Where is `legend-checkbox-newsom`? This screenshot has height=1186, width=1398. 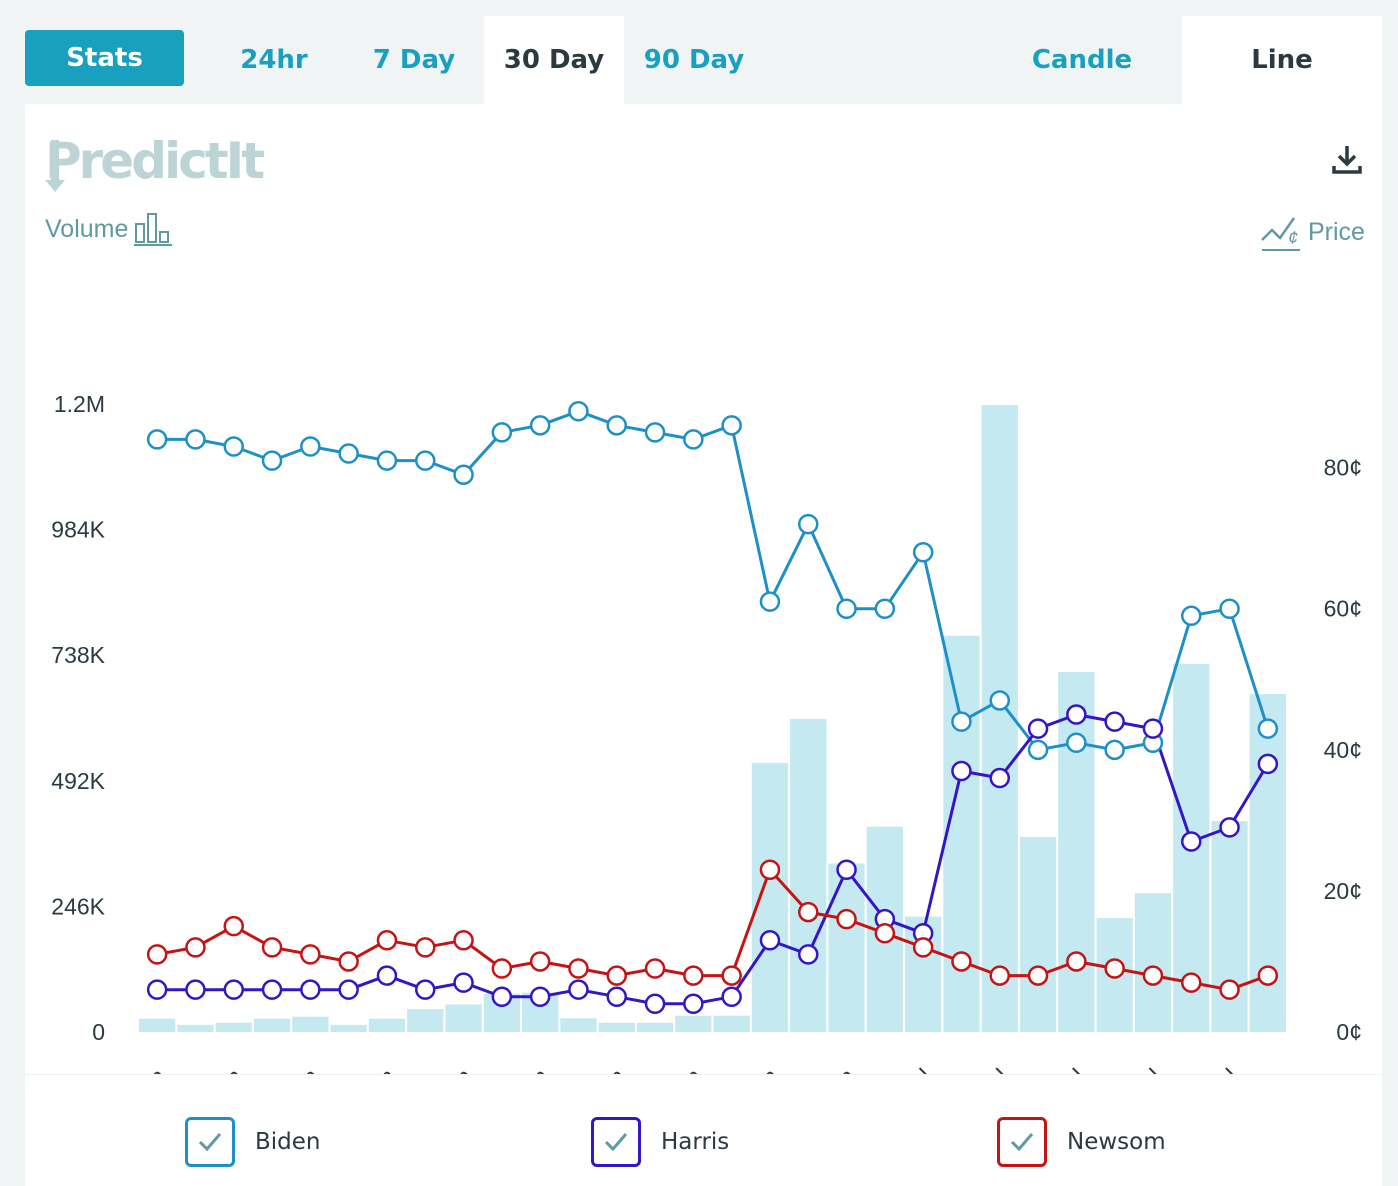
legend-checkbox-newsom is located at coordinates (1022, 1142).